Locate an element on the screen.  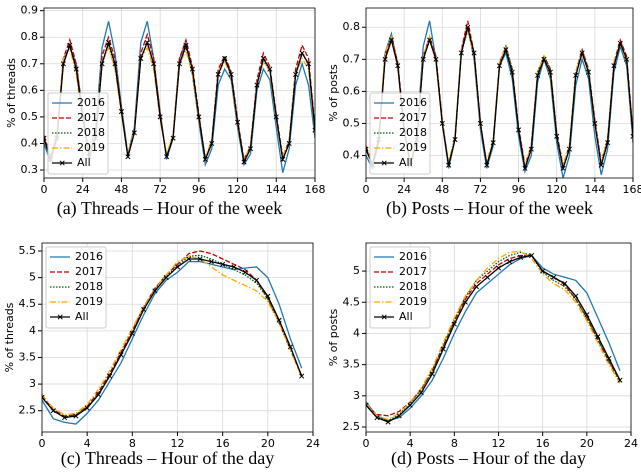
plot-area is located at coordinates (494, 337).